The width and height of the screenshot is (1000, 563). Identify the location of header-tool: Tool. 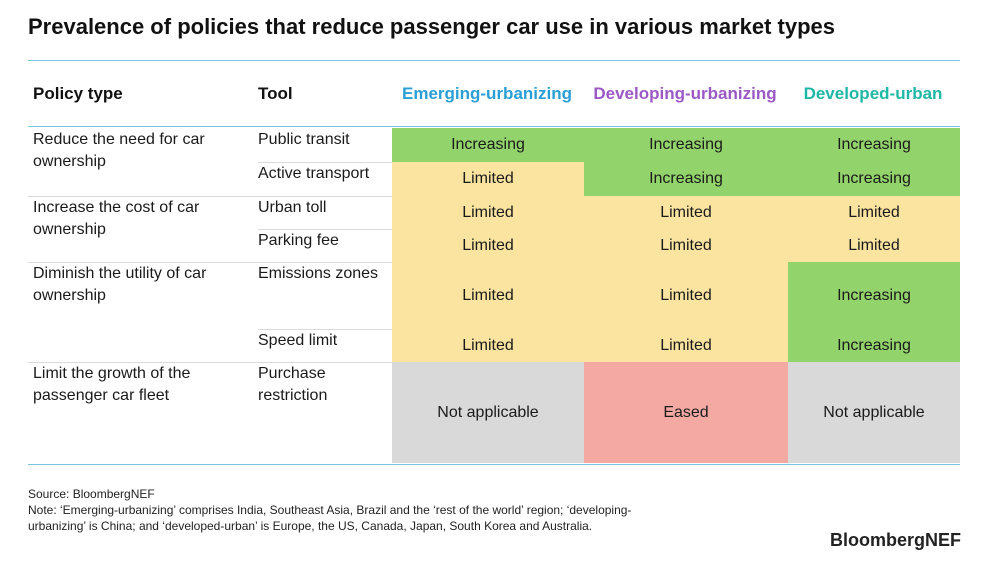
(275, 93).